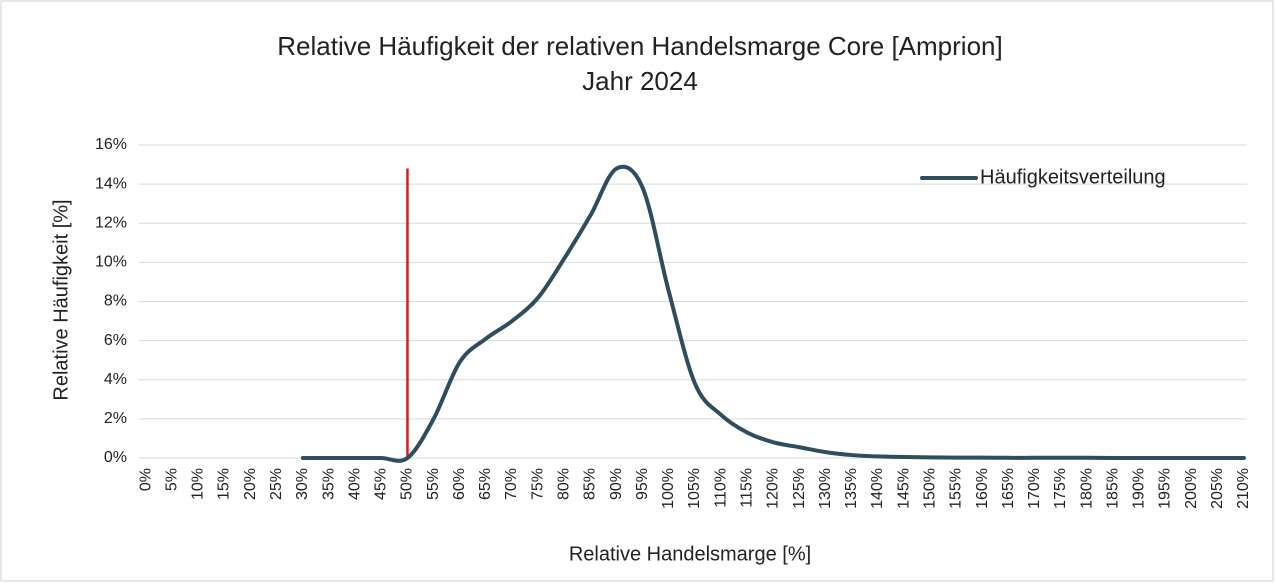  What do you see at coordinates (640, 81) in the screenshot?
I see `chart-subtitle: Jahr 2024` at bounding box center [640, 81].